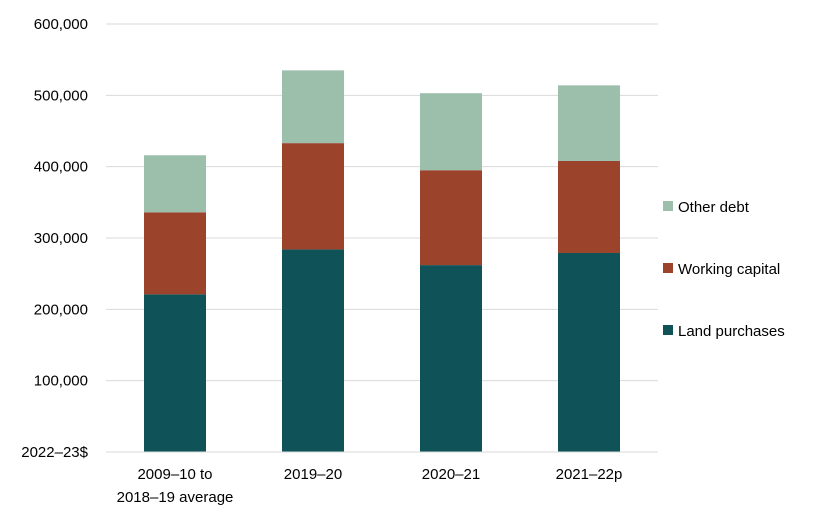 Image resolution: width=822 pixels, height=520 pixels. What do you see at coordinates (668, 206) in the screenshot?
I see `legend-swatch-other-debt` at bounding box center [668, 206].